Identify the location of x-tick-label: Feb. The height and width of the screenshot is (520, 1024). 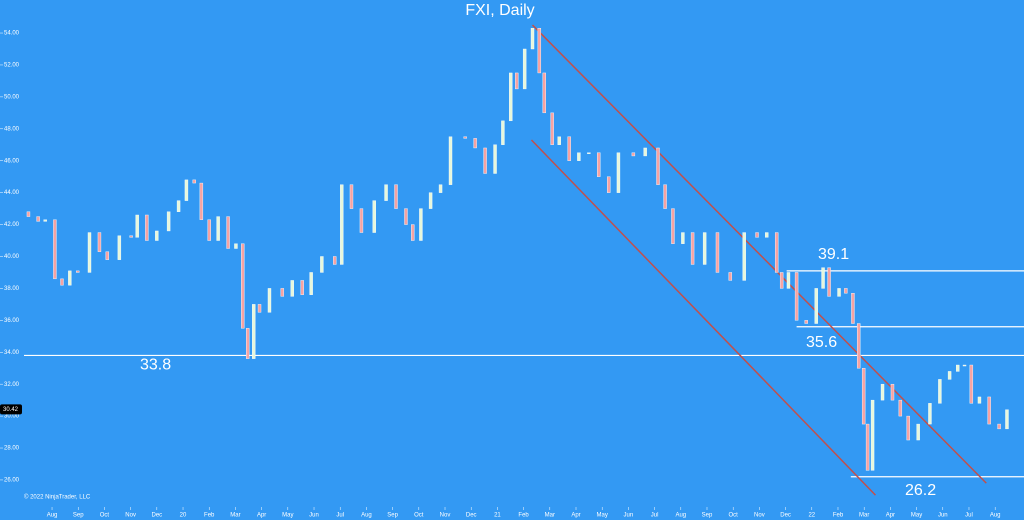
(523, 516).